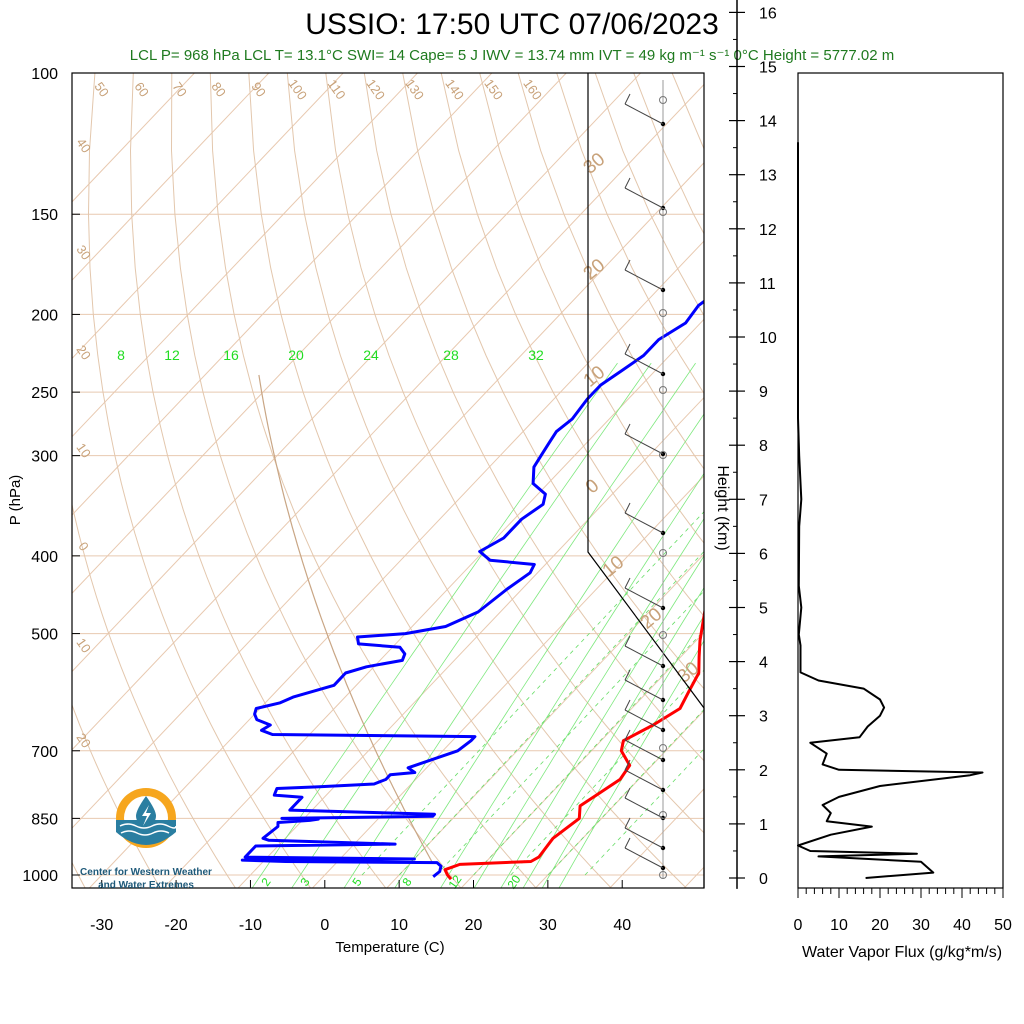 This screenshot has width=1024, height=1024. I want to click on y-tick-label: 300, so click(44, 457).